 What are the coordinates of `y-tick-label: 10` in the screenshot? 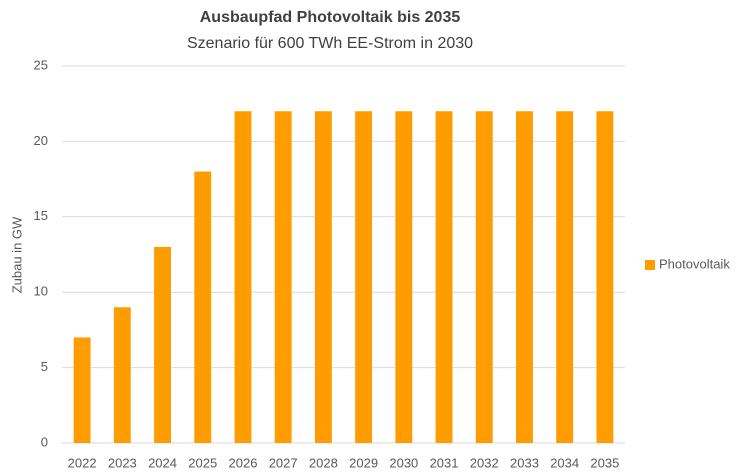 It's located at (41, 291).